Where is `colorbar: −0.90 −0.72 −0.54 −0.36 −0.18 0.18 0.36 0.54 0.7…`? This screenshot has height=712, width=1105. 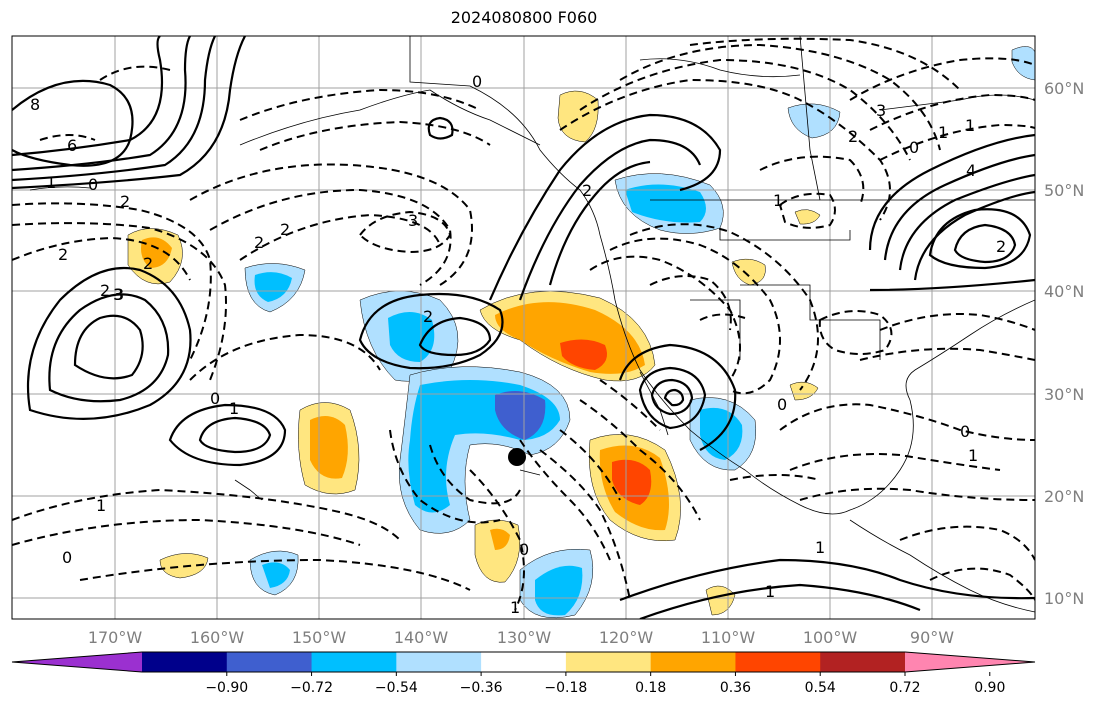
colorbar: −0.90 −0.72 −0.54 −0.36 −0.18 0.18 0.36 0.54 0.7… is located at coordinates (523, 673).